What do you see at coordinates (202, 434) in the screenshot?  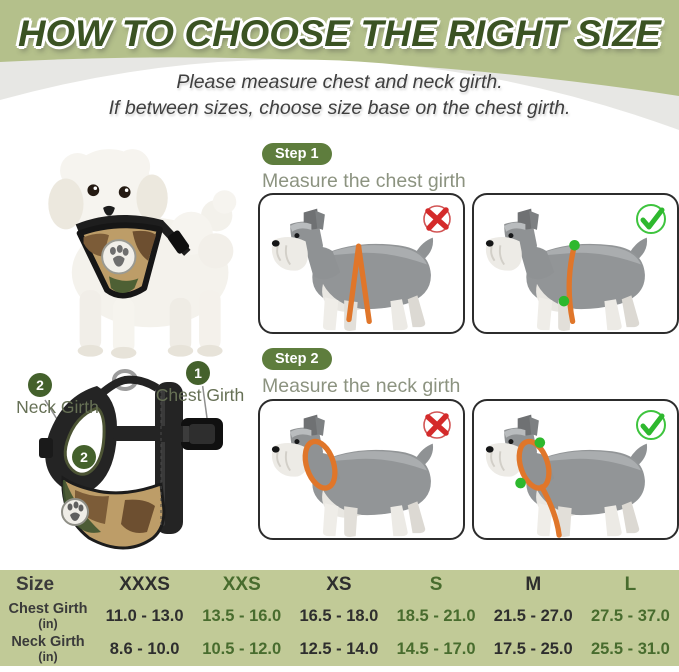 I see `buckle-icon` at bounding box center [202, 434].